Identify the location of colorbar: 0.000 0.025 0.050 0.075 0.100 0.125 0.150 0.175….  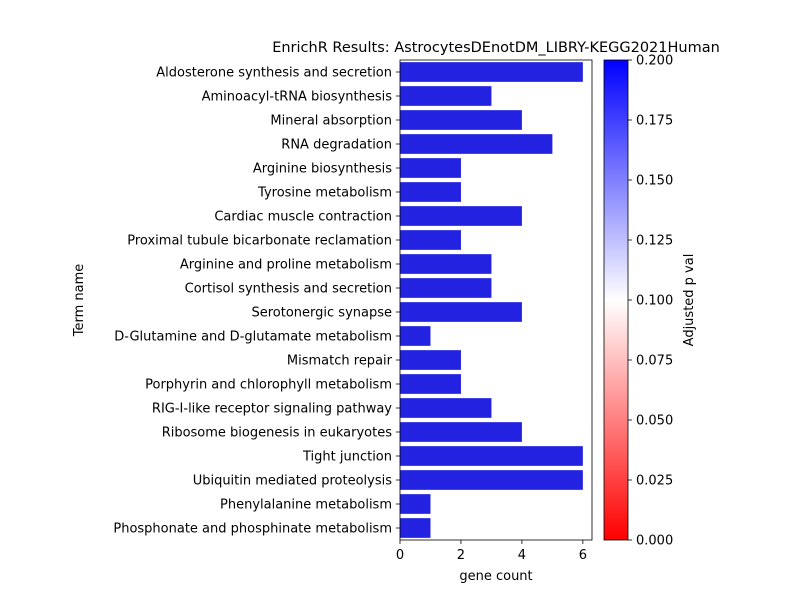
(650, 301).